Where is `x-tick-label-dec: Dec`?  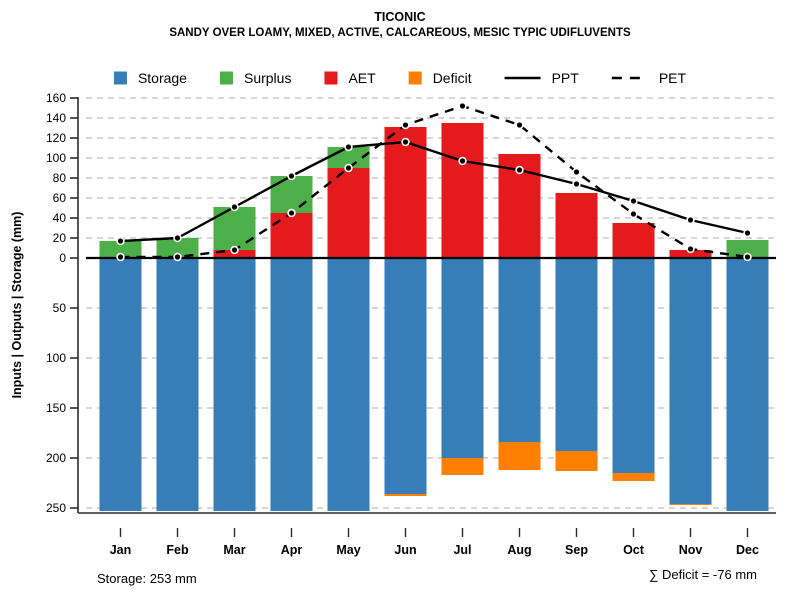
x-tick-label-dec: Dec is located at coordinates (747, 550).